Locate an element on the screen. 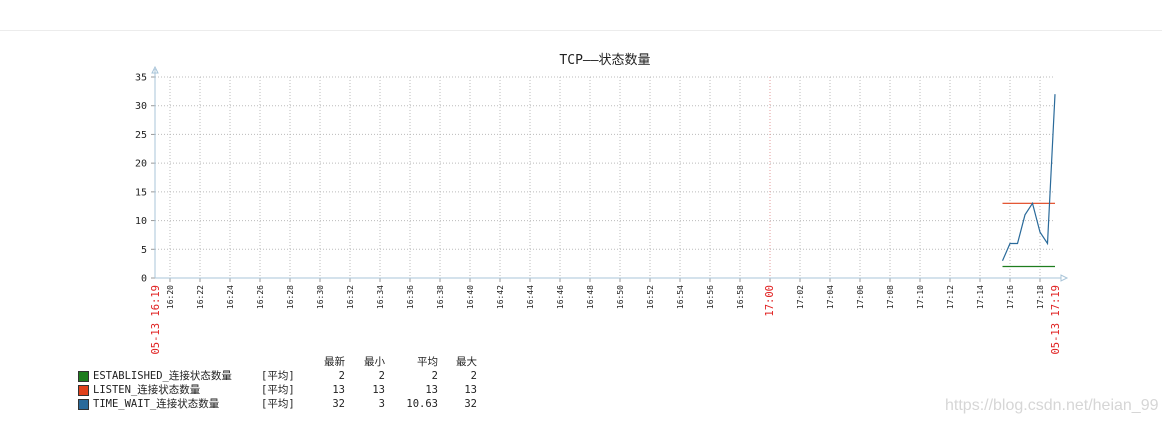 Image resolution: width=1162 pixels, height=424 pixels. x-tick-label: 16:36 is located at coordinates (410, 297).